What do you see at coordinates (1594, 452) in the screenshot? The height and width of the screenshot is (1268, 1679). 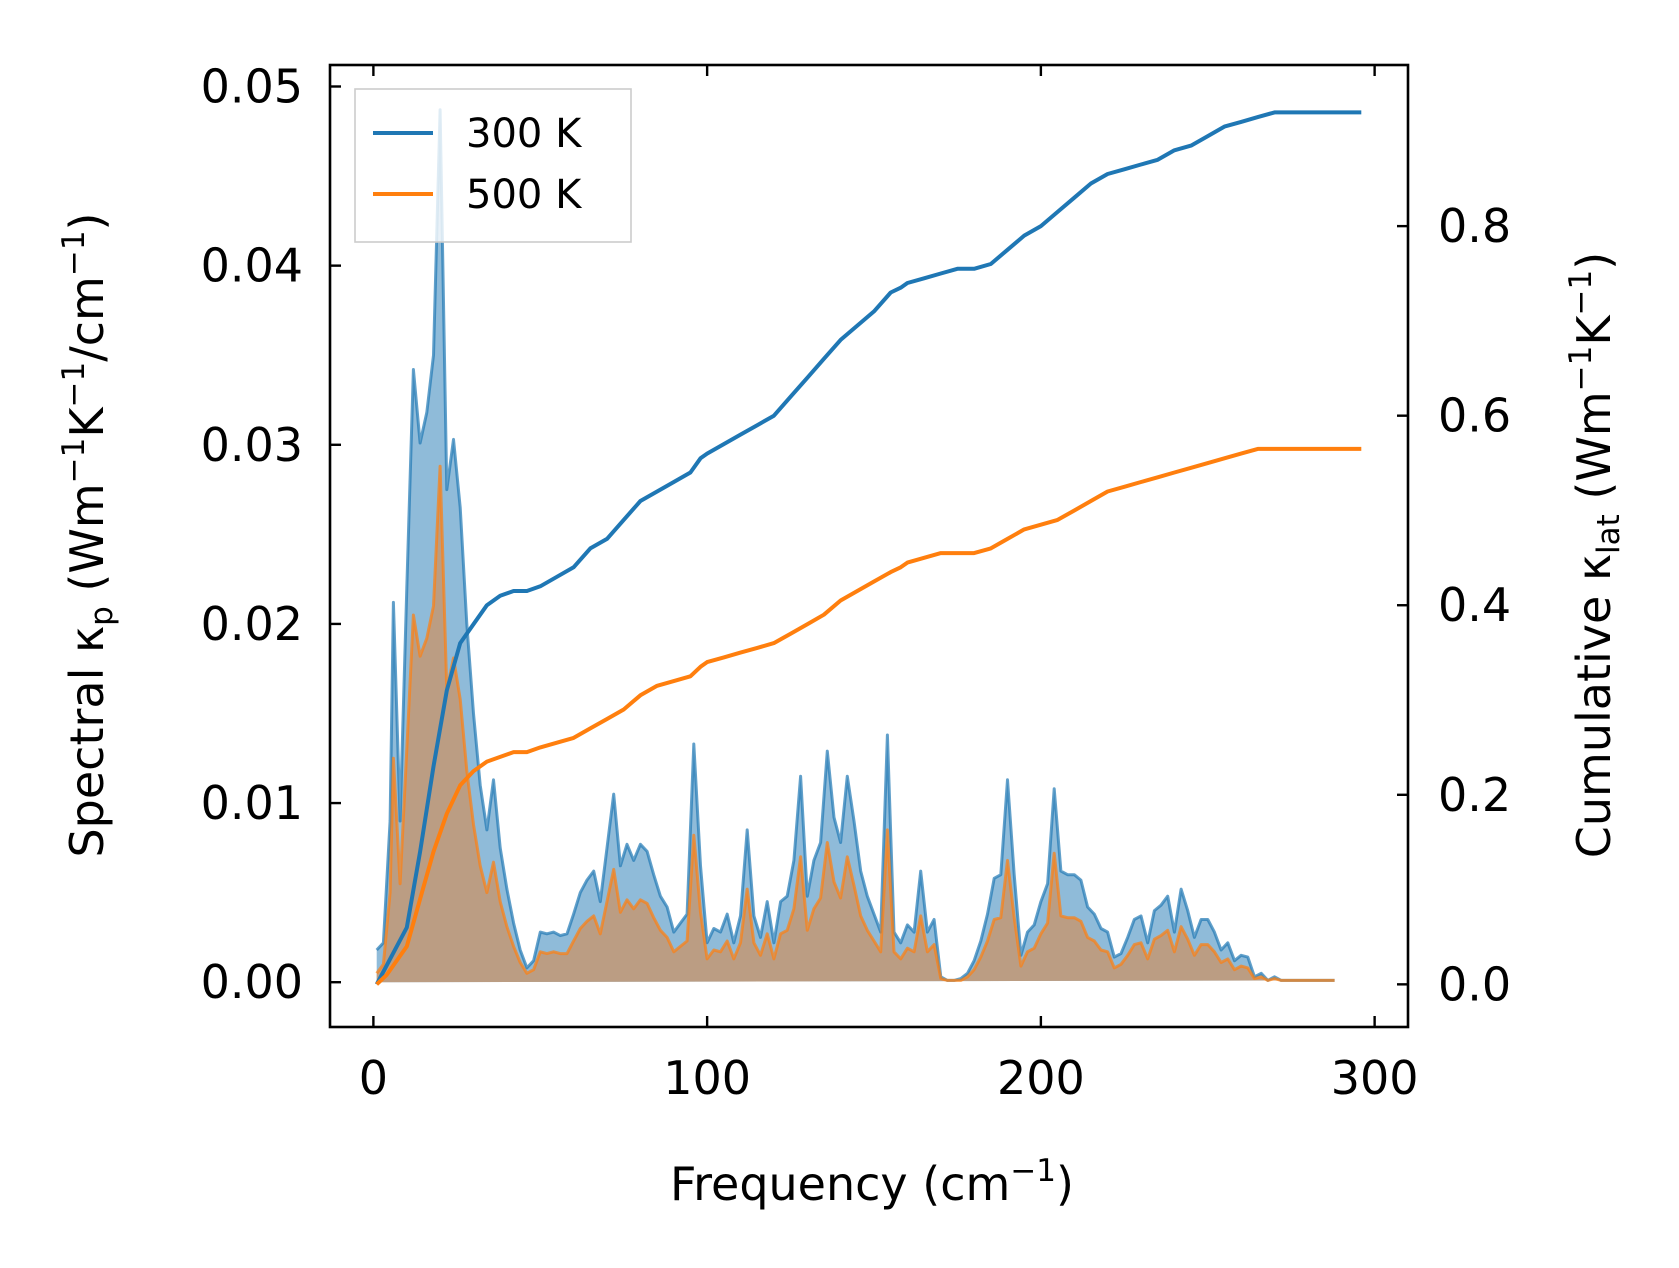 I see `y-right-title-part2: (Wm` at bounding box center [1594, 452].